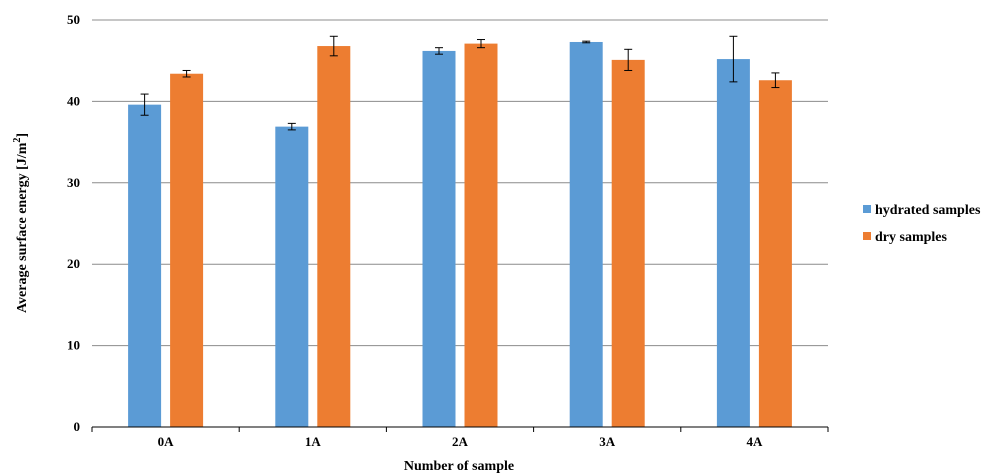  I want to click on y-tick-label: 20, so click(73, 263).